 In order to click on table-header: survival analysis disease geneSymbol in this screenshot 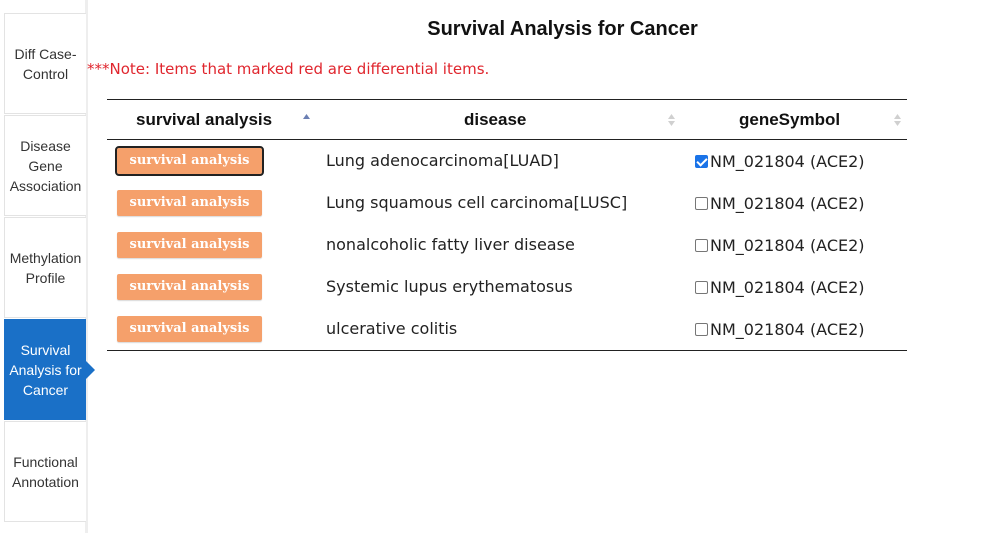, I will do `click(507, 119)`.